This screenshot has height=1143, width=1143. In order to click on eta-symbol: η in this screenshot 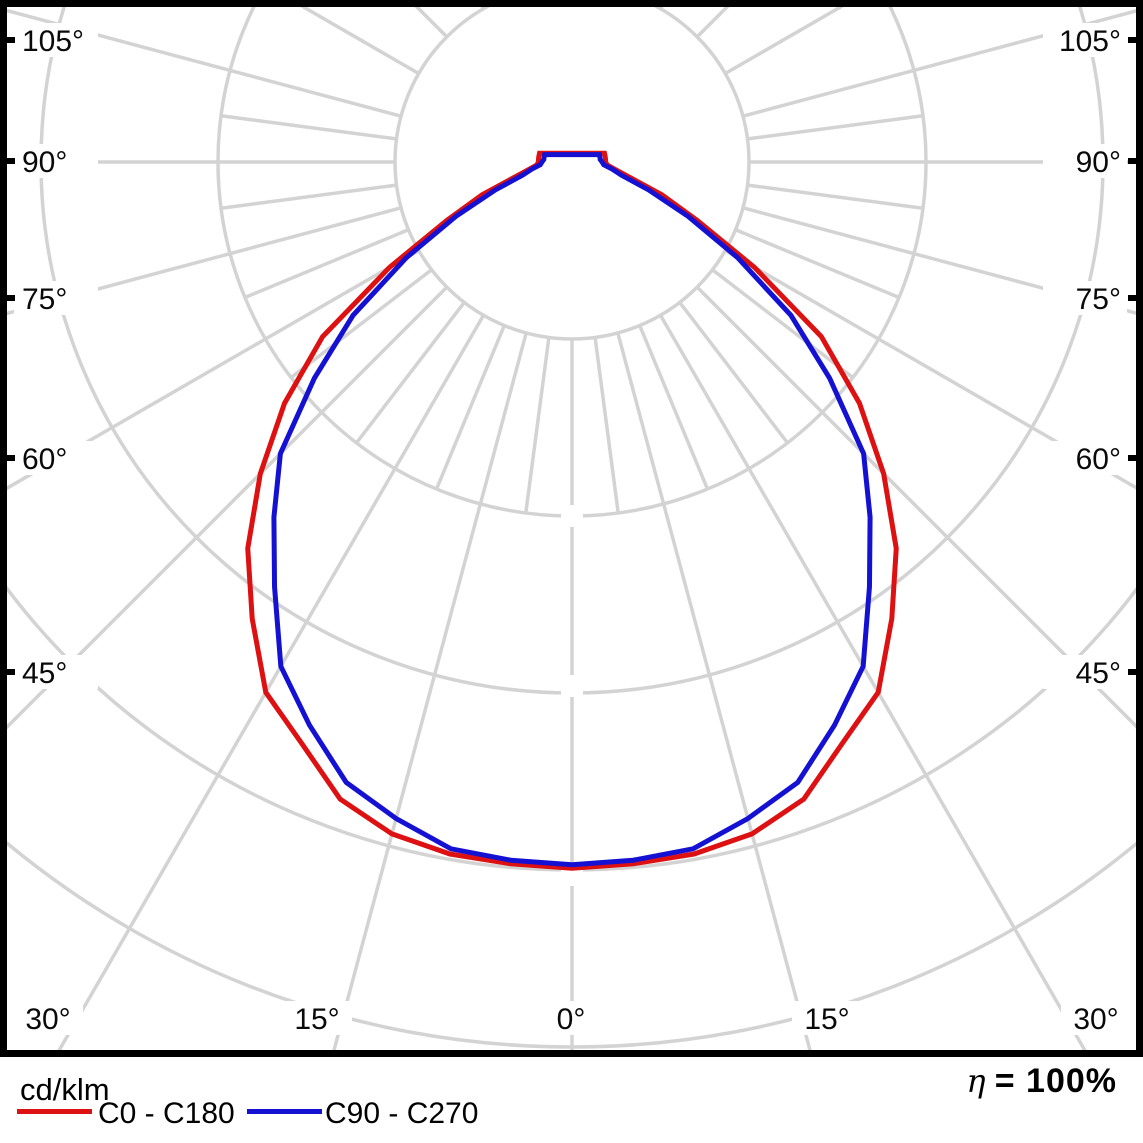, I will do `click(976, 1081)`.